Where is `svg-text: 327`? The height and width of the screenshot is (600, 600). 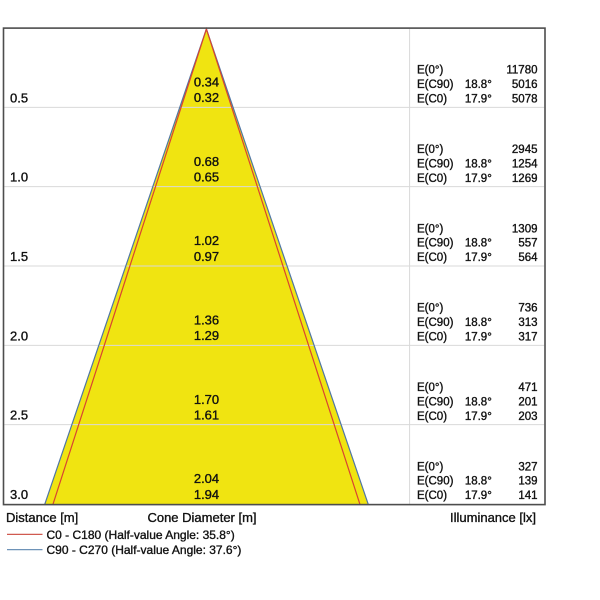
svg-text: 327 is located at coordinates (527, 467).